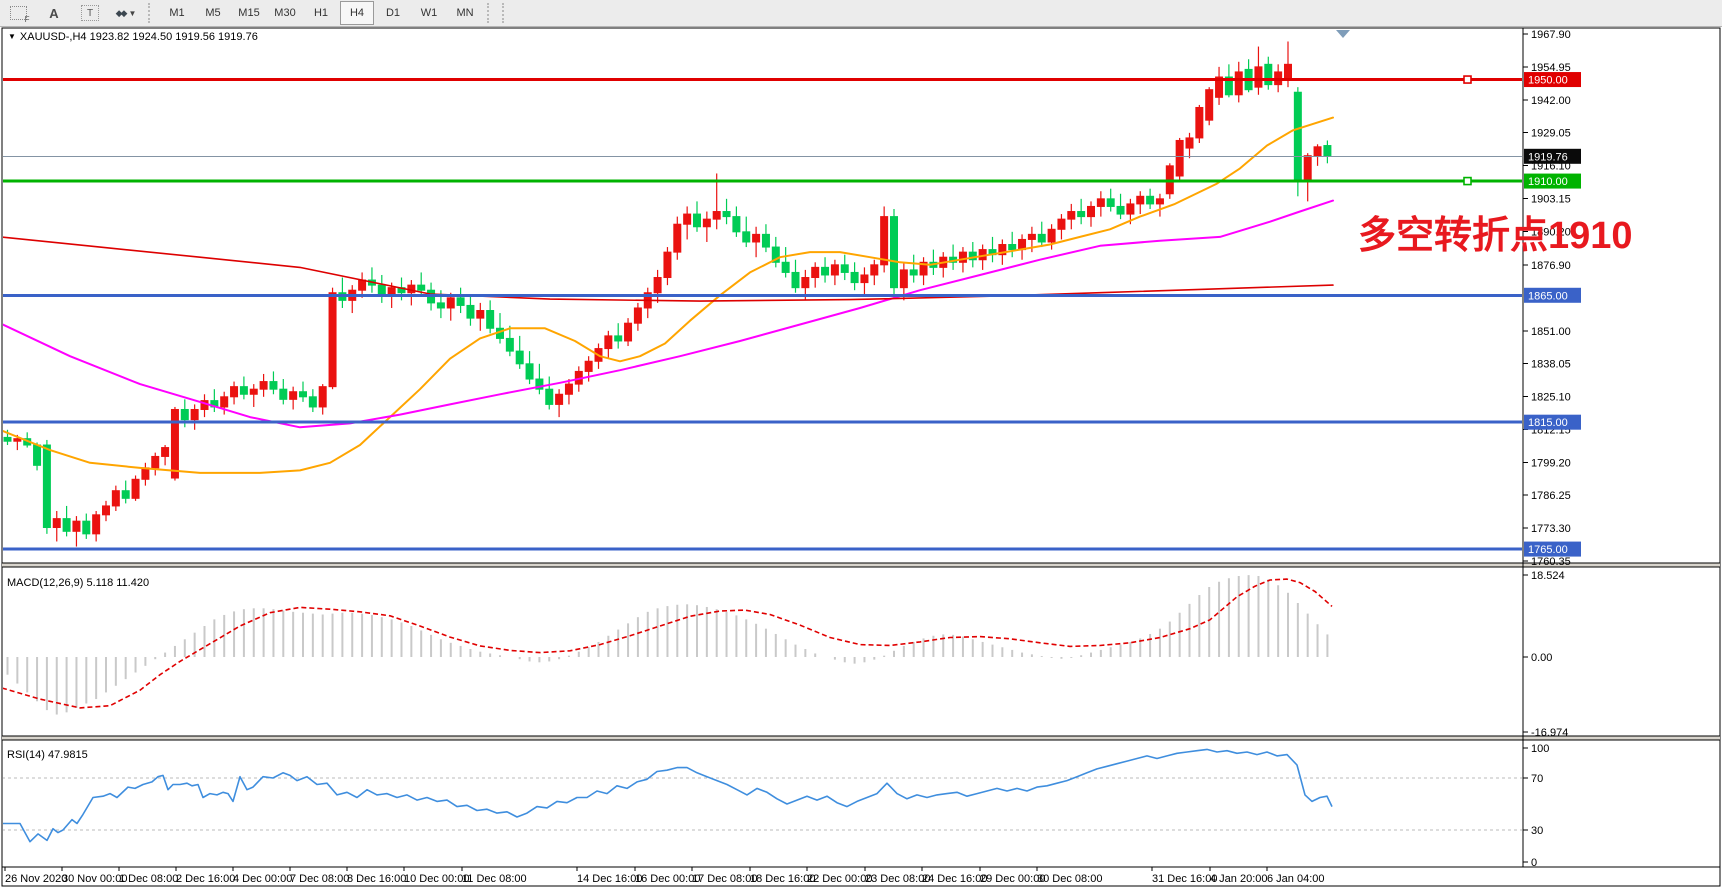  Describe the element at coordinates (1296, 879) in the screenshot. I see `date-label: 6 Jan 04:00` at that location.